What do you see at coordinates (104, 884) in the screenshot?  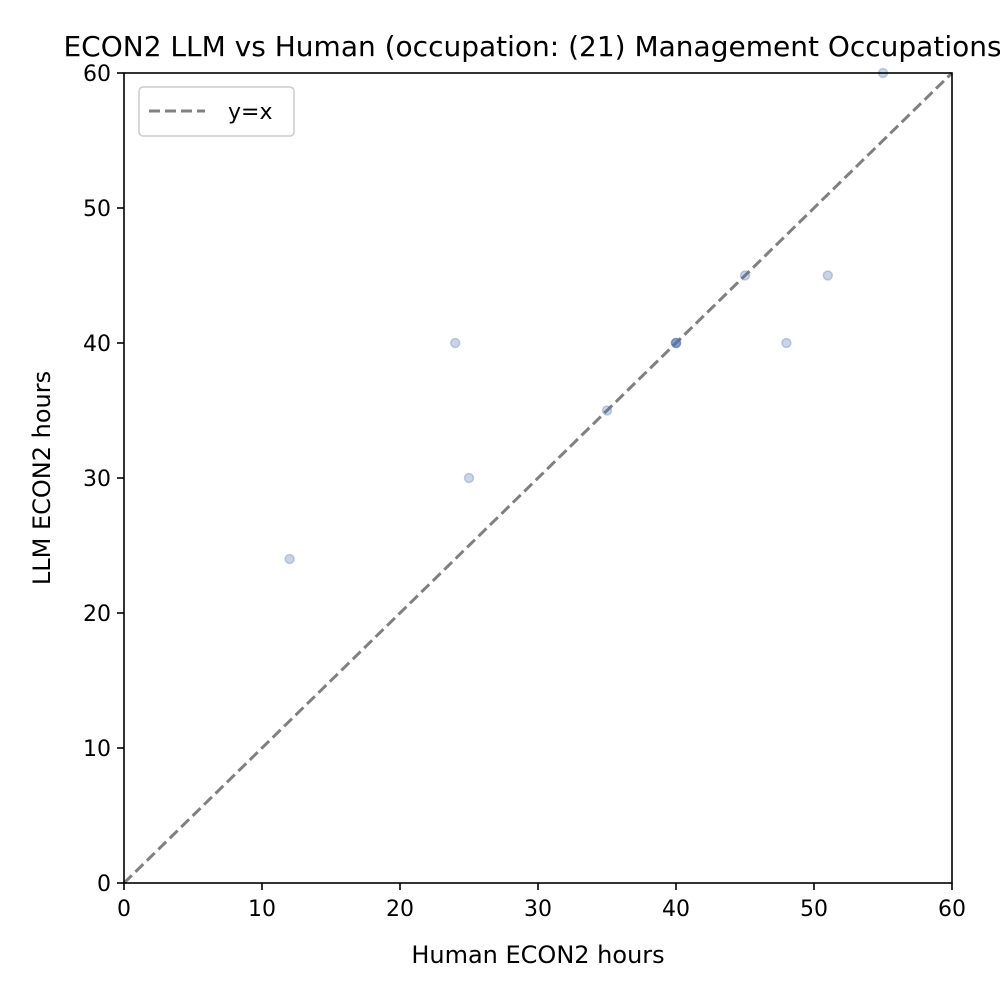 I see `y-tick-label-0: 0` at bounding box center [104, 884].